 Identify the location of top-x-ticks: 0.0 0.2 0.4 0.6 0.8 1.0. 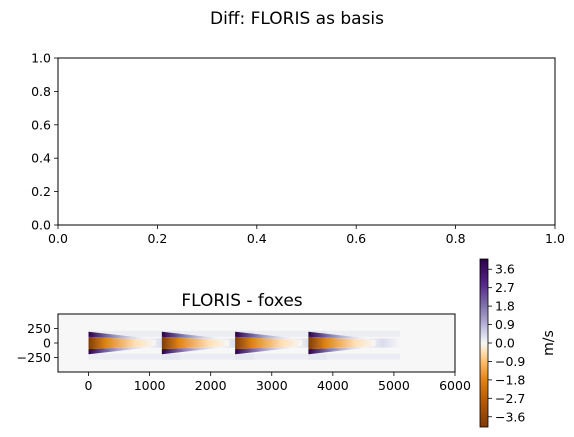
(306, 235).